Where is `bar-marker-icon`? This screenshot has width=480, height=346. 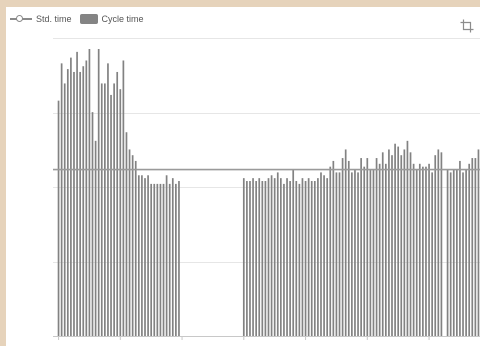 bar-marker-icon is located at coordinates (88, 19).